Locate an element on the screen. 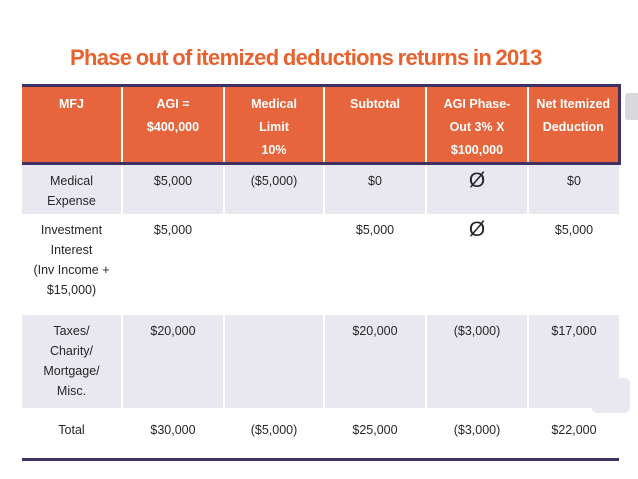  column-header-agi-phaseout: AGI Phase- Out 3% X $100,000 is located at coordinates (476, 125).